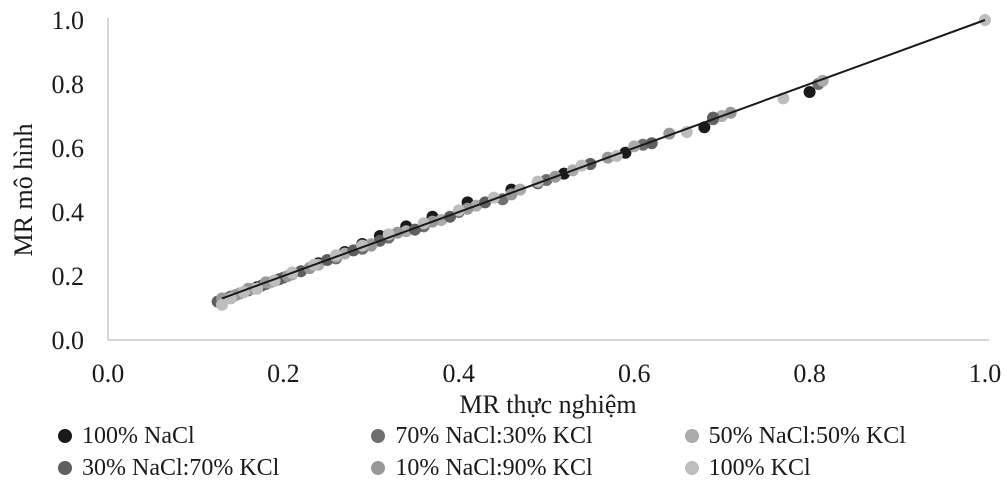 The image size is (1007, 492). I want to click on legend-item-70-nacl-30-kcl: 70% NaCl:30% KCl, so click(527, 436).